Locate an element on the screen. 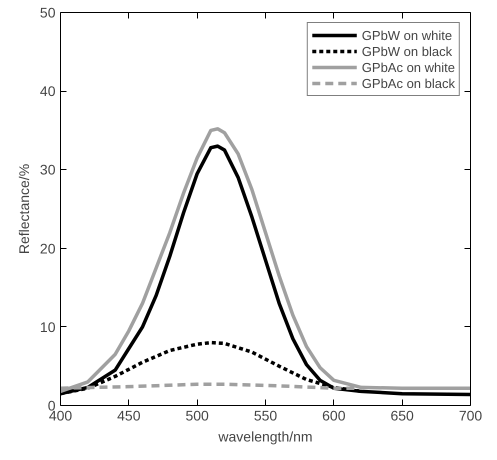  x-tick-label: 700 is located at coordinates (470, 416).